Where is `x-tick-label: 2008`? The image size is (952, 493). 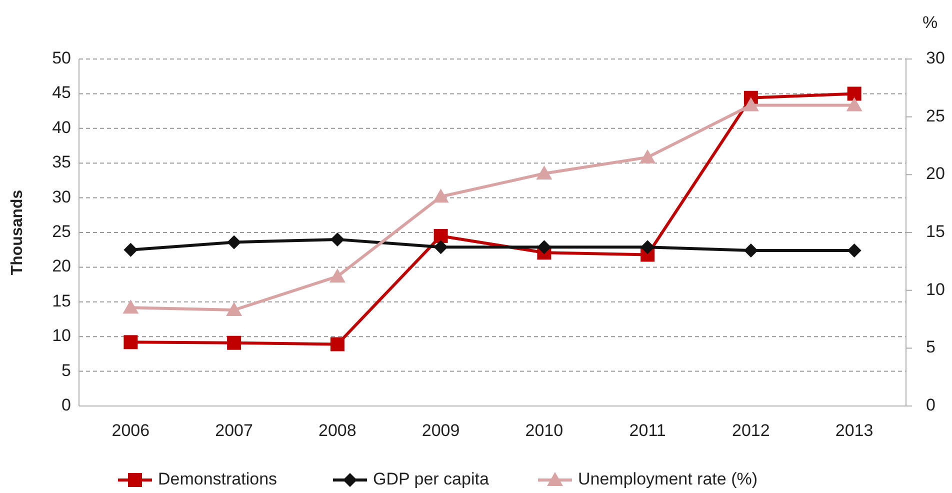
x-tick-label: 2008 is located at coordinates (337, 430).